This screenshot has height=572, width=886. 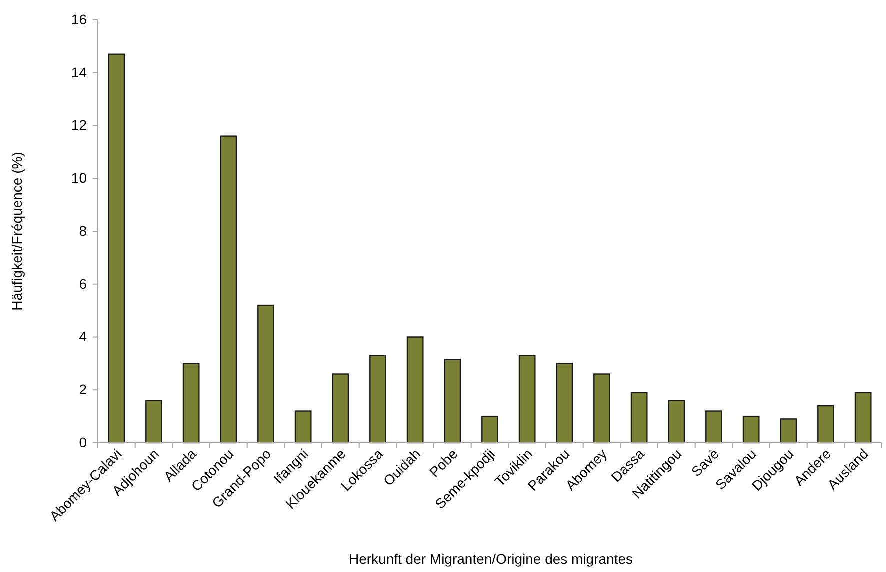 I want to click on y-tick-label: 10, so click(x=79, y=178).